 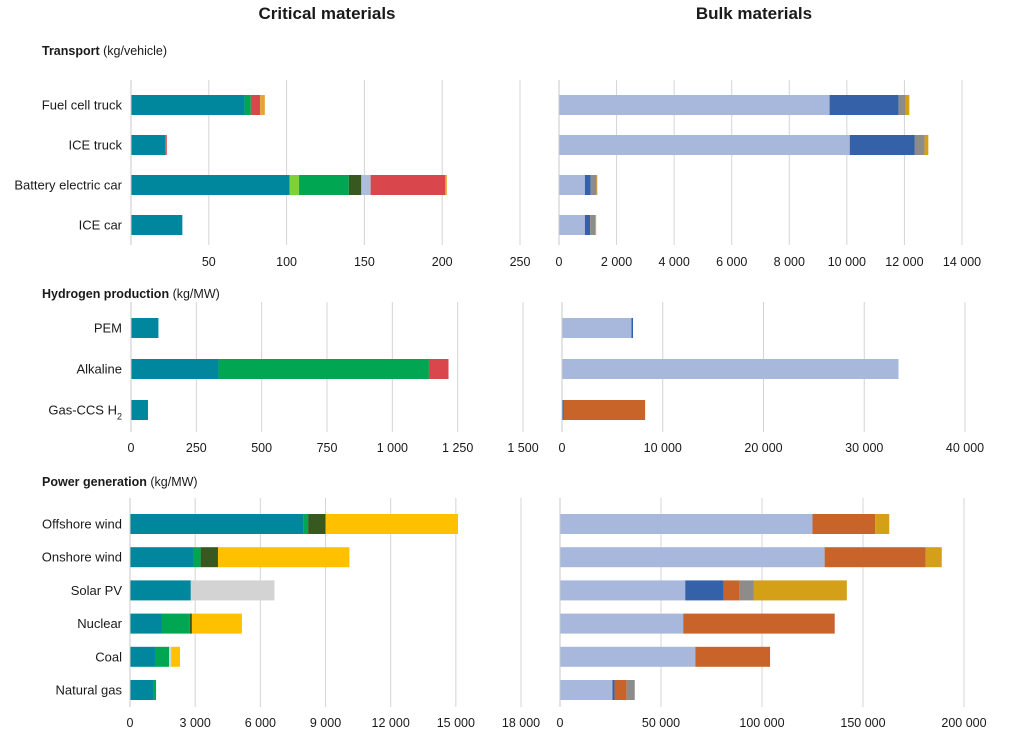 I want to click on x-tick-label: 150 000, so click(x=862, y=723).